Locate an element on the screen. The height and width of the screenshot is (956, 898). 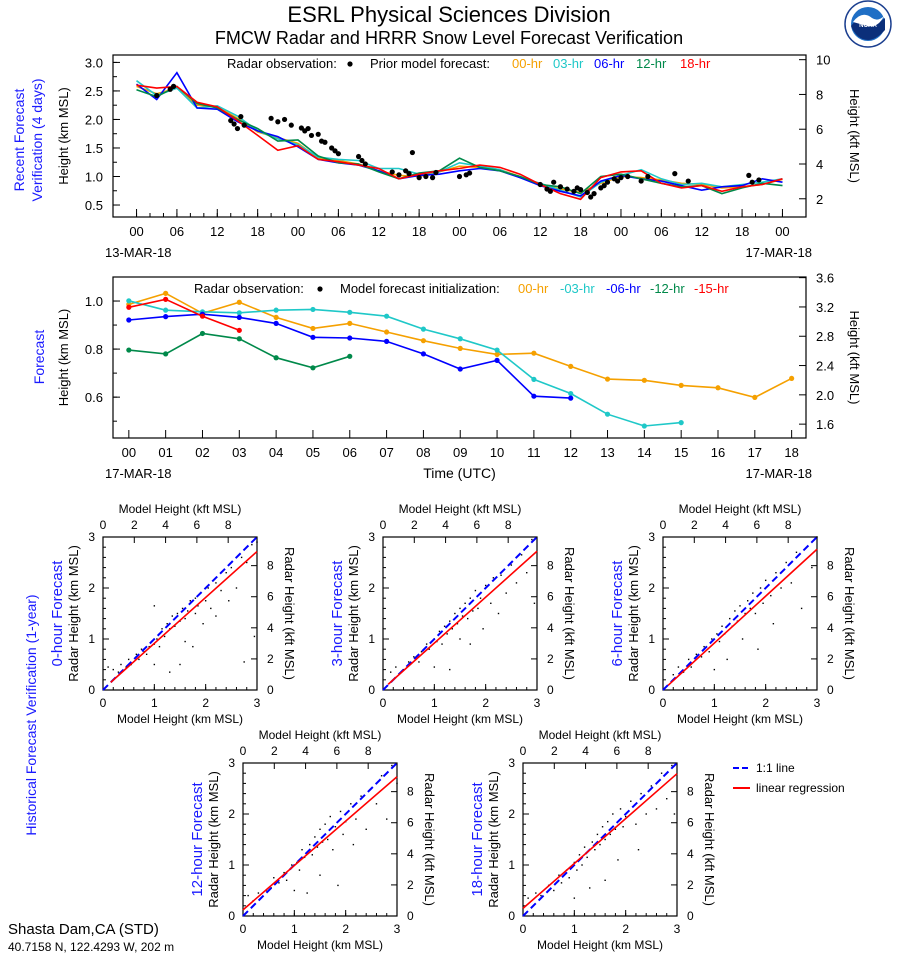
scatter-legend: 1:1 line linear regression is located at coordinates (789, 778).